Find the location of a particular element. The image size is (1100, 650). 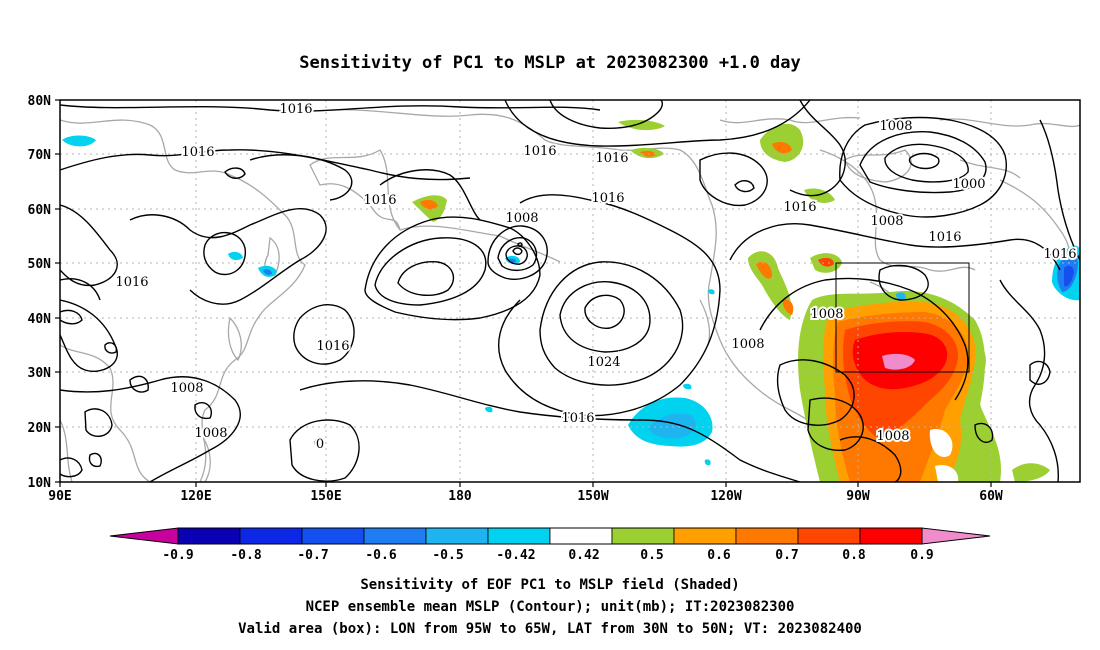

lon-label: 150W is located at coordinates (592, 496).